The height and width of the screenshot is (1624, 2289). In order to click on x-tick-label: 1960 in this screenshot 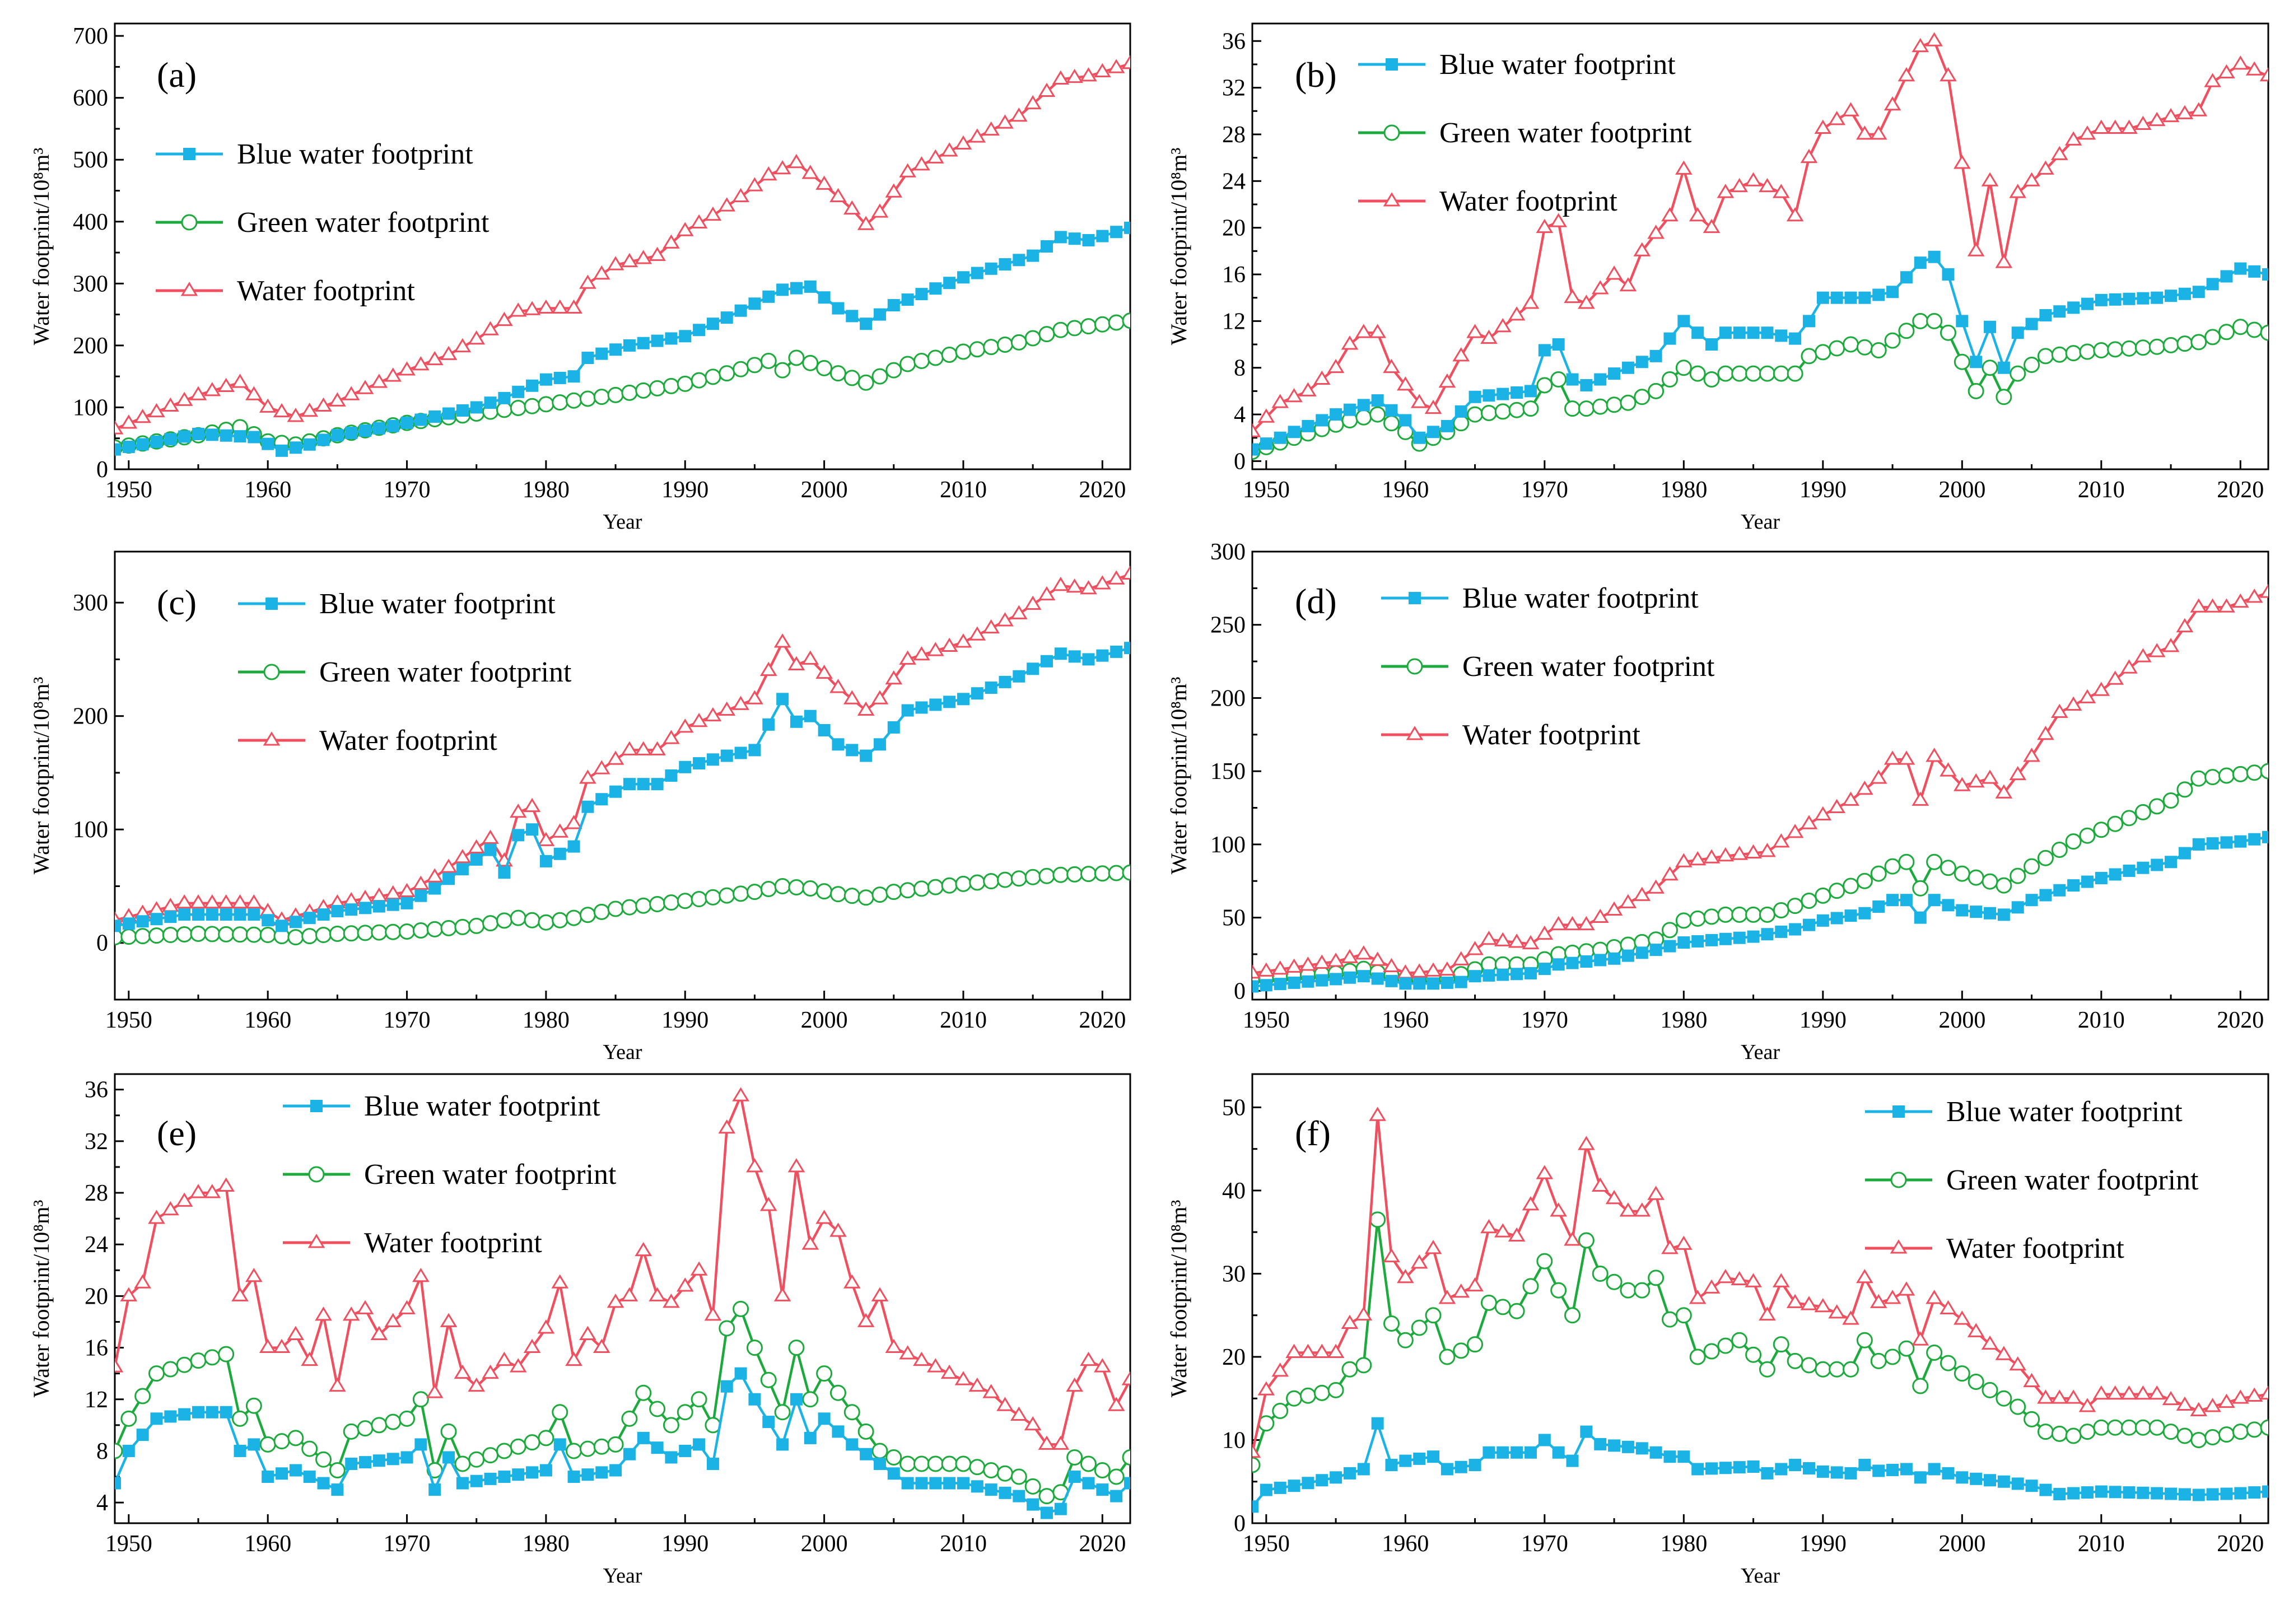, I will do `click(1405, 490)`.